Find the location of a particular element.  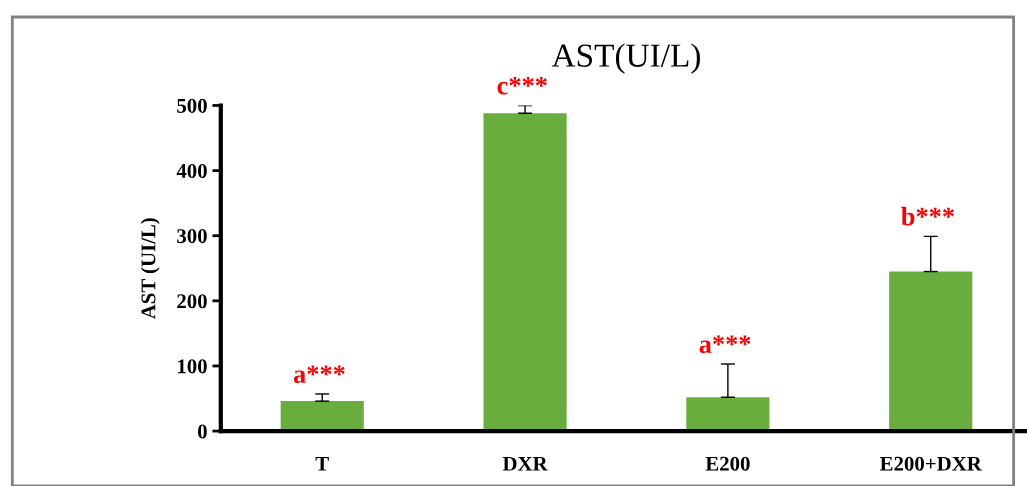

annotation: c*** is located at coordinates (522, 85).